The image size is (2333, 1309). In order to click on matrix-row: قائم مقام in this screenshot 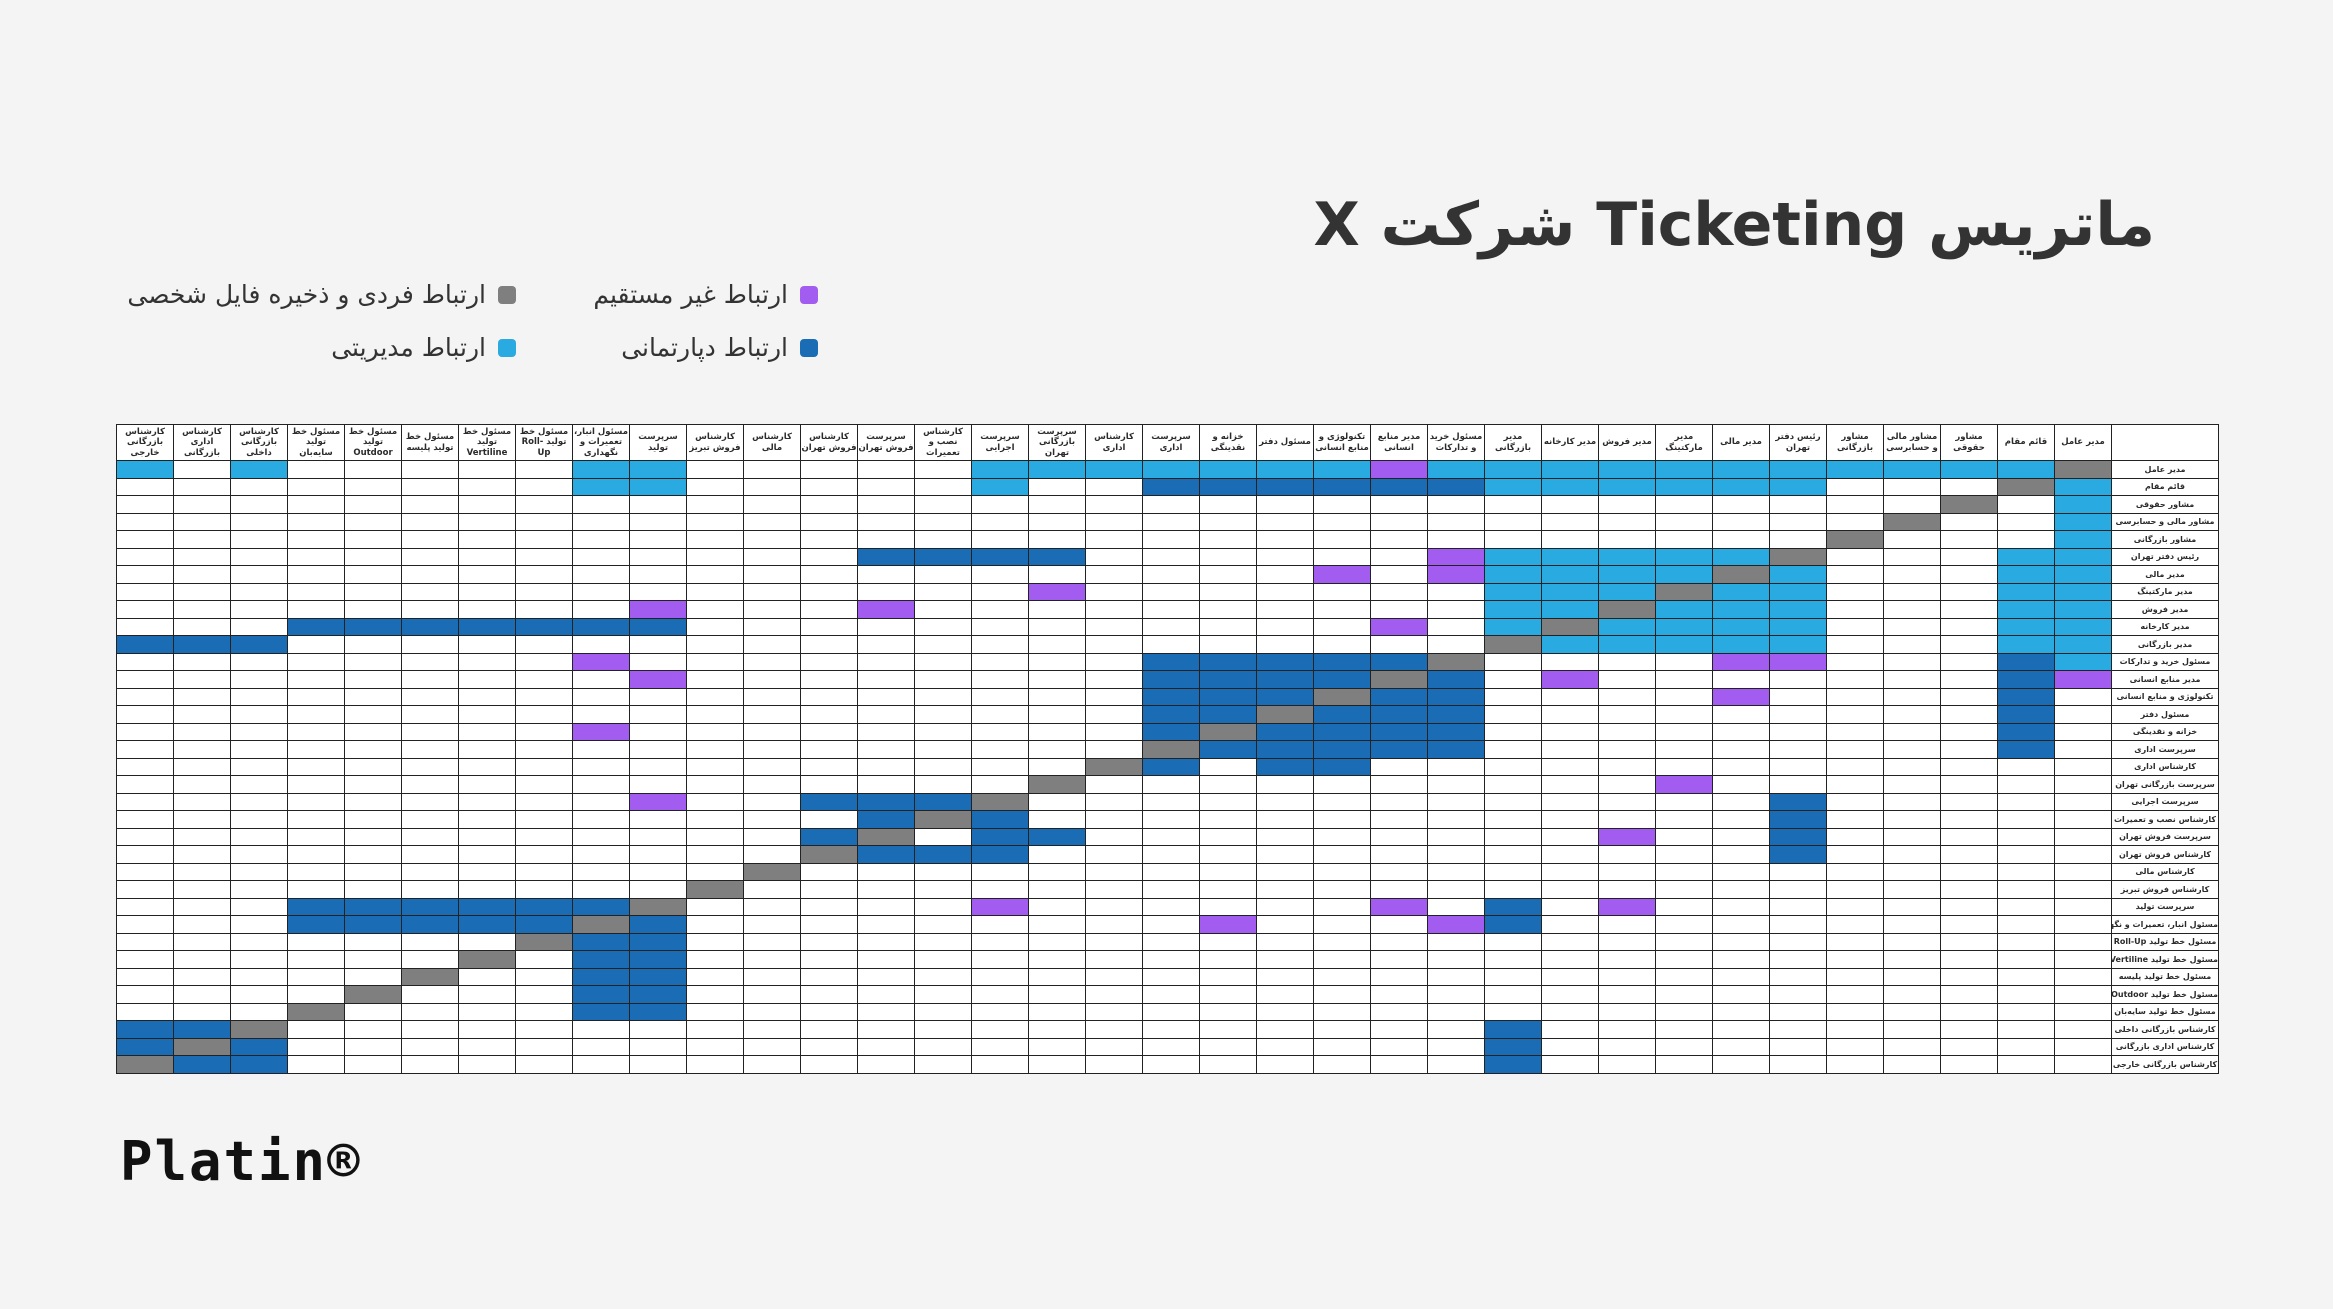, I will do `click(1167, 486)`.